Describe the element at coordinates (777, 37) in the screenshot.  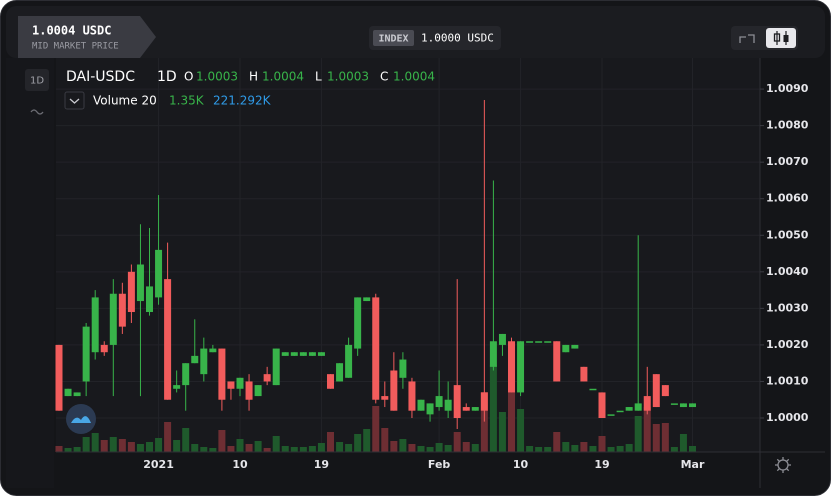
I see `candle-icon-a` at that location.